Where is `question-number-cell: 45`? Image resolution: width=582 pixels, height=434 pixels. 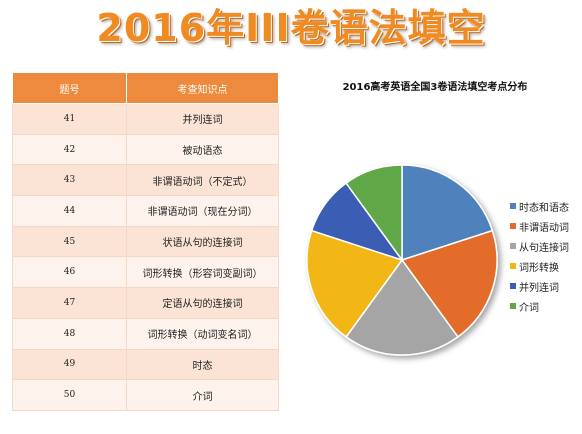 question-number-cell: 45 is located at coordinates (69, 241).